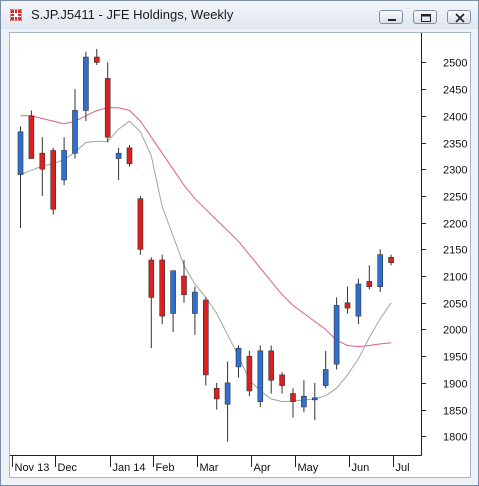 The width and height of the screenshot is (479, 486). Describe the element at coordinates (209, 468) in the screenshot. I see `x-tick-label: Mar` at that location.